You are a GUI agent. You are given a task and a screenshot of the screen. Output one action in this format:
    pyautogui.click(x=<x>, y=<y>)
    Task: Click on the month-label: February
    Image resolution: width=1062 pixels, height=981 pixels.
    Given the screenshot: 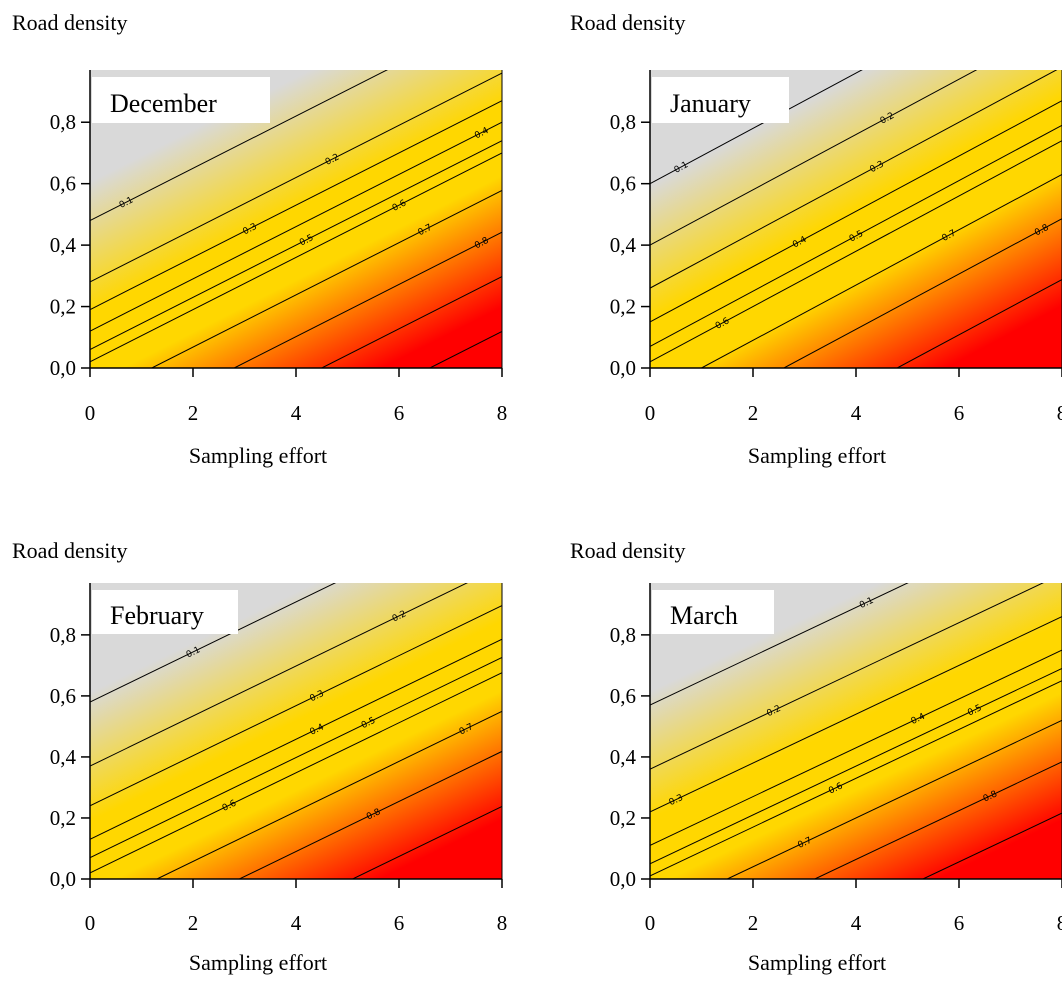 What is the action you would take?
    pyautogui.click(x=157, y=615)
    